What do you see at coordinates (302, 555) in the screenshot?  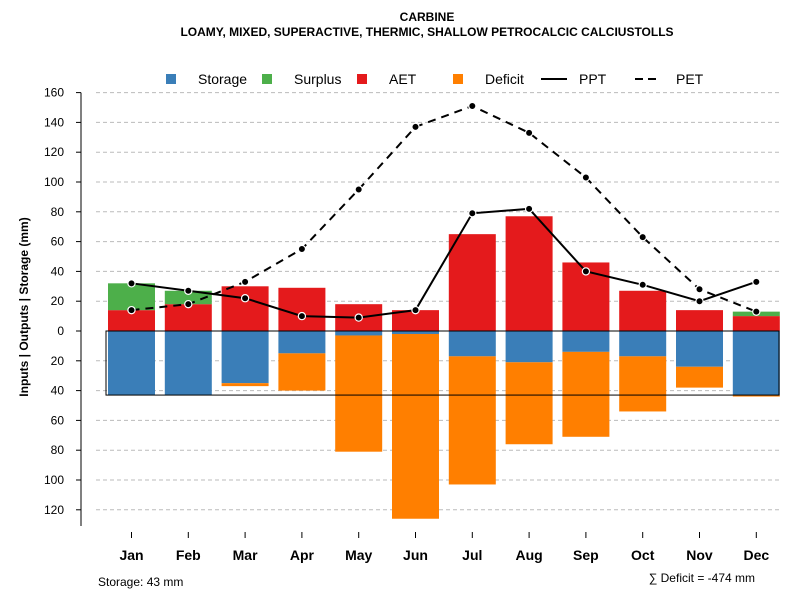 I see `x-tick-label: Apr` at bounding box center [302, 555].